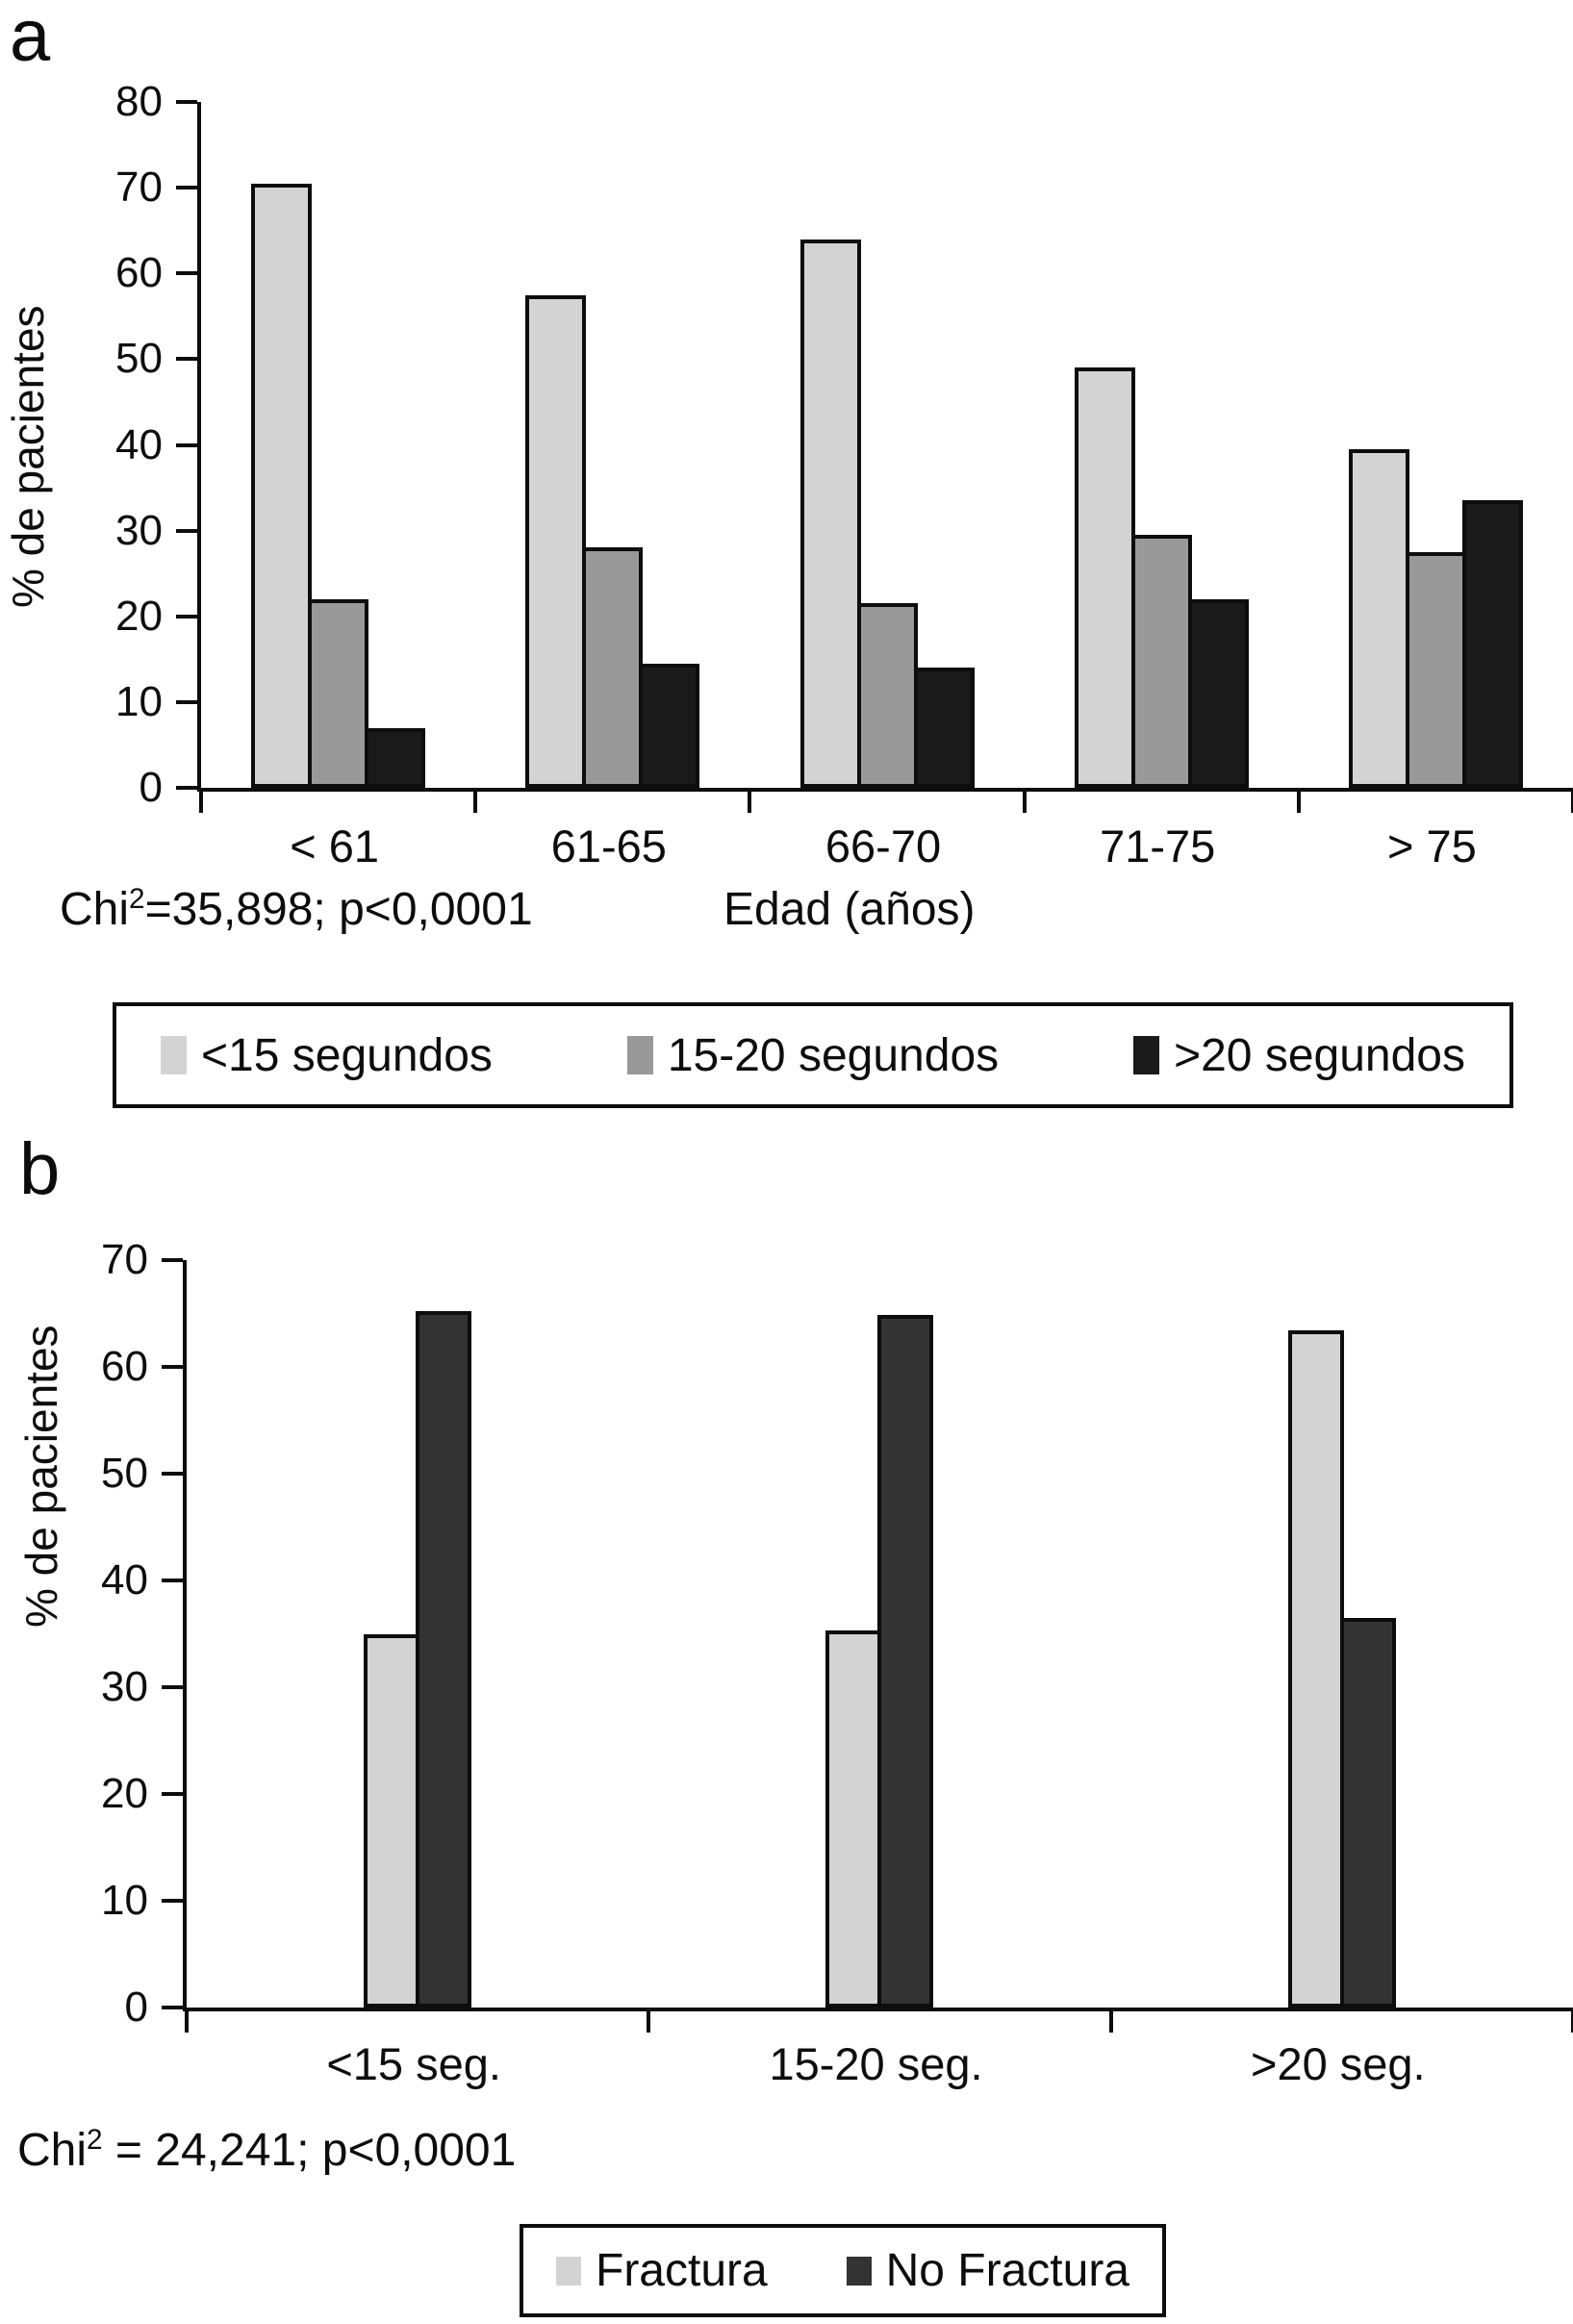  I want to click on y-tick-label: 80, so click(139, 101).